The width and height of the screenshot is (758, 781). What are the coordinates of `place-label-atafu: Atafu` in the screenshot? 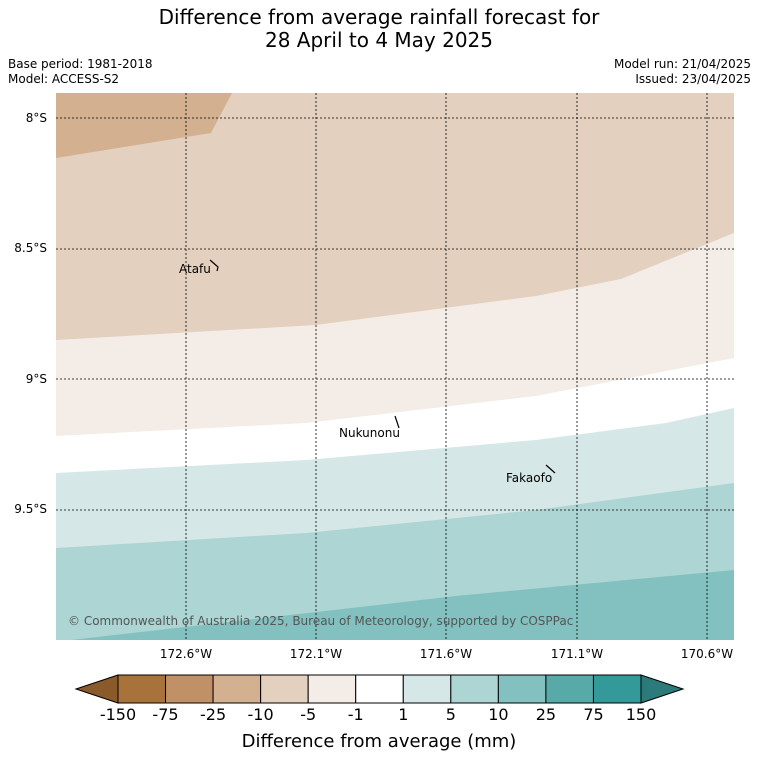 It's located at (195, 269).